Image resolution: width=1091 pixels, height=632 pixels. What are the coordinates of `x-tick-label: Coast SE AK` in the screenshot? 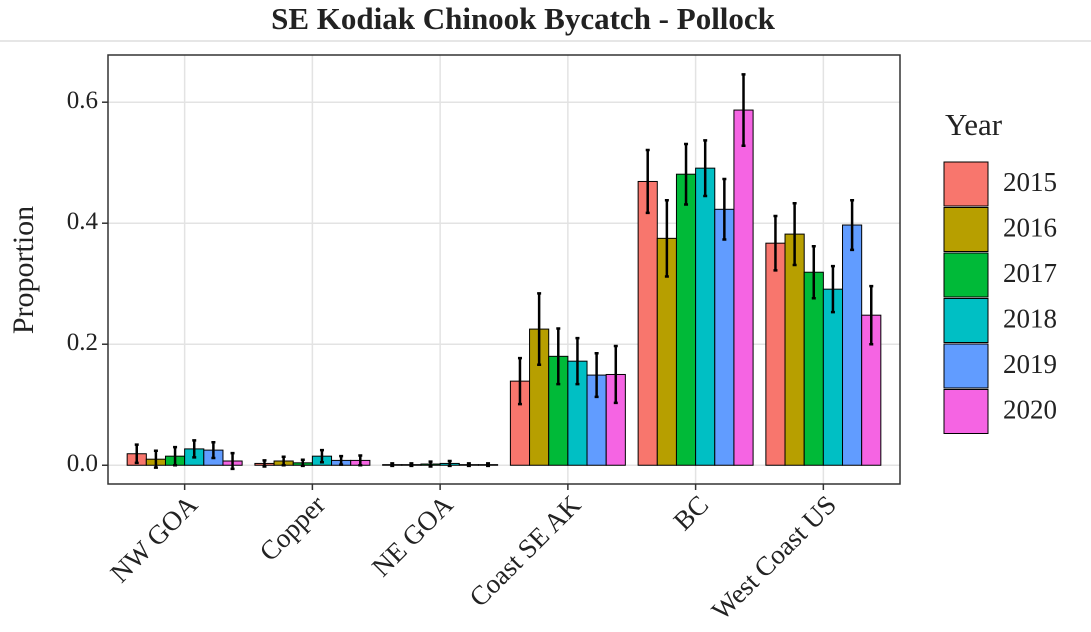 It's located at (524, 550).